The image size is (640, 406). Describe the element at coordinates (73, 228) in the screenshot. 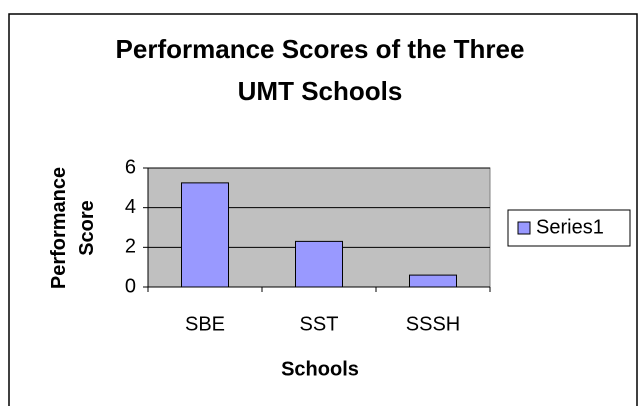

I see `y-axis-label: Performance Score` at that location.